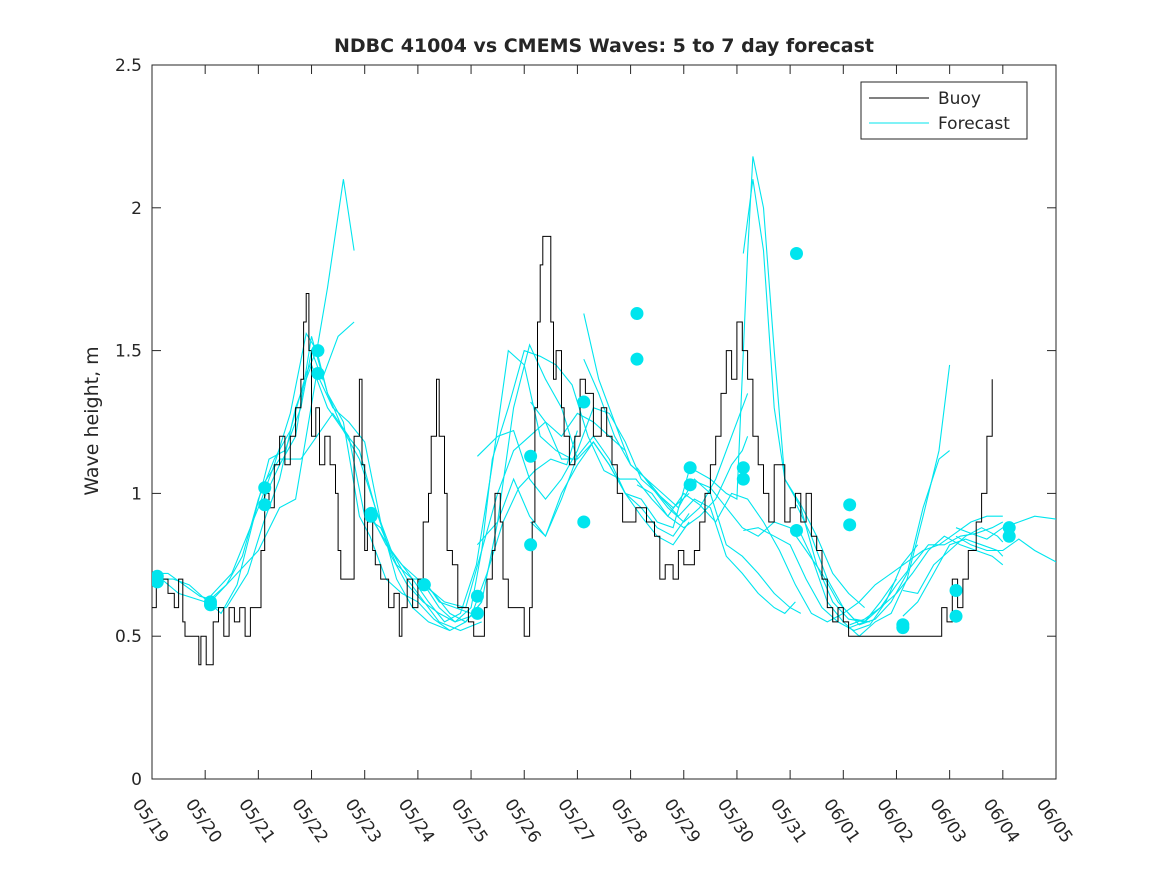 This screenshot has width=1167, height=879. Describe the element at coordinates (416, 821) in the screenshot. I see `x-tick-label: 05/24` at that location.